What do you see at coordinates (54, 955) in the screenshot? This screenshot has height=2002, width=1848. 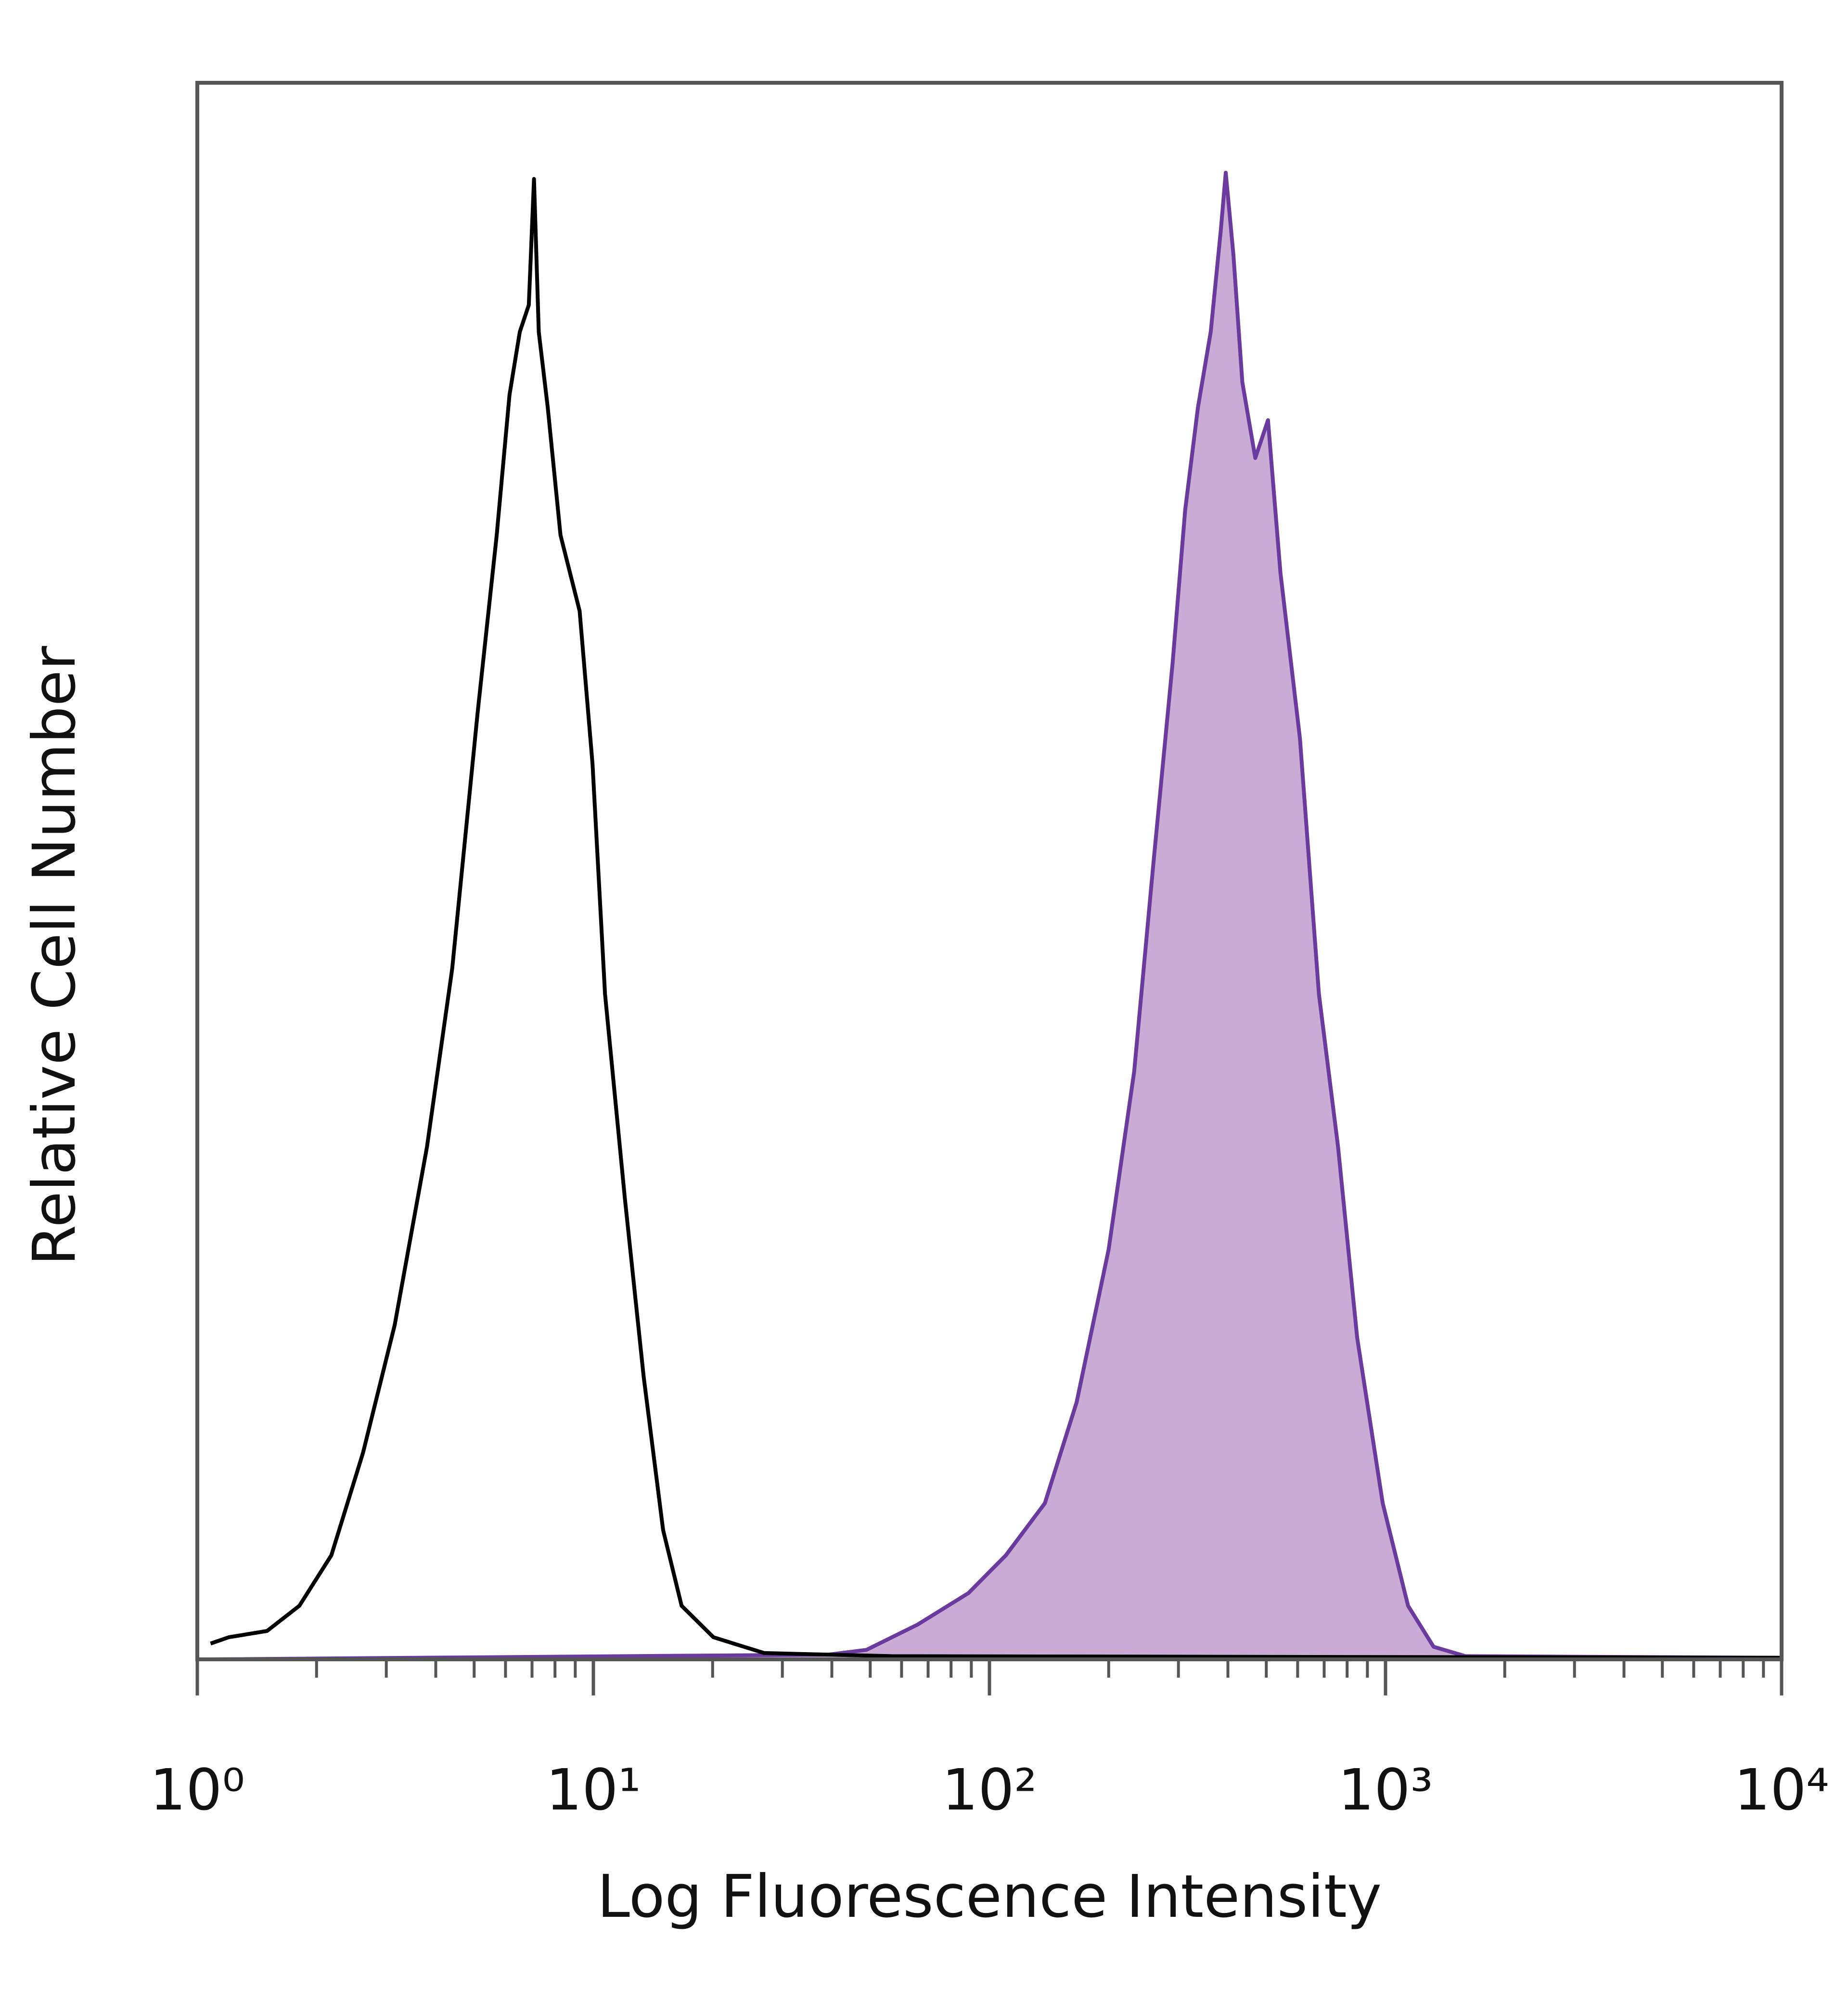 I see `y-axis-label: Relative Cell Number` at bounding box center [54, 955].